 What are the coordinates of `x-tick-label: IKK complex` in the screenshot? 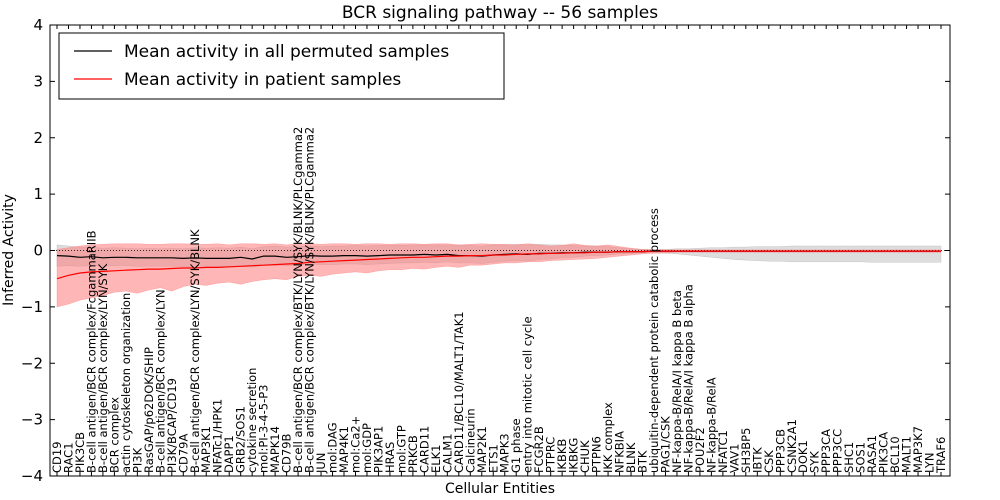 It's located at (608, 437).